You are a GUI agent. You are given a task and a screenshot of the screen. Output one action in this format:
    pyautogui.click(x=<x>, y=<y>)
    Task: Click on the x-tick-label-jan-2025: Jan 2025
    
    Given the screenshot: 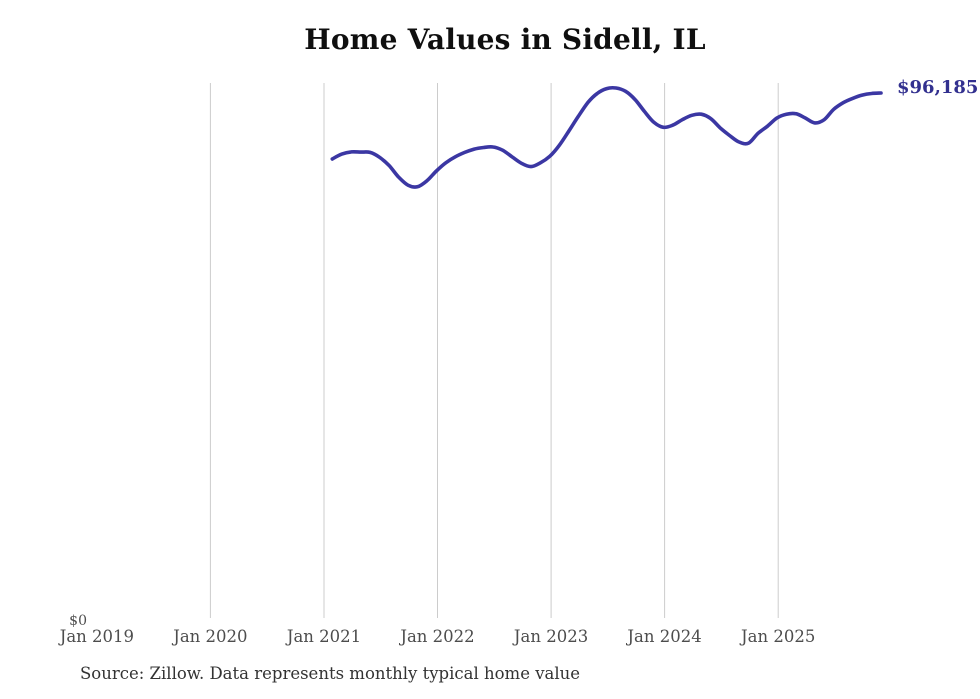 What is the action you would take?
    pyautogui.click(x=778, y=636)
    